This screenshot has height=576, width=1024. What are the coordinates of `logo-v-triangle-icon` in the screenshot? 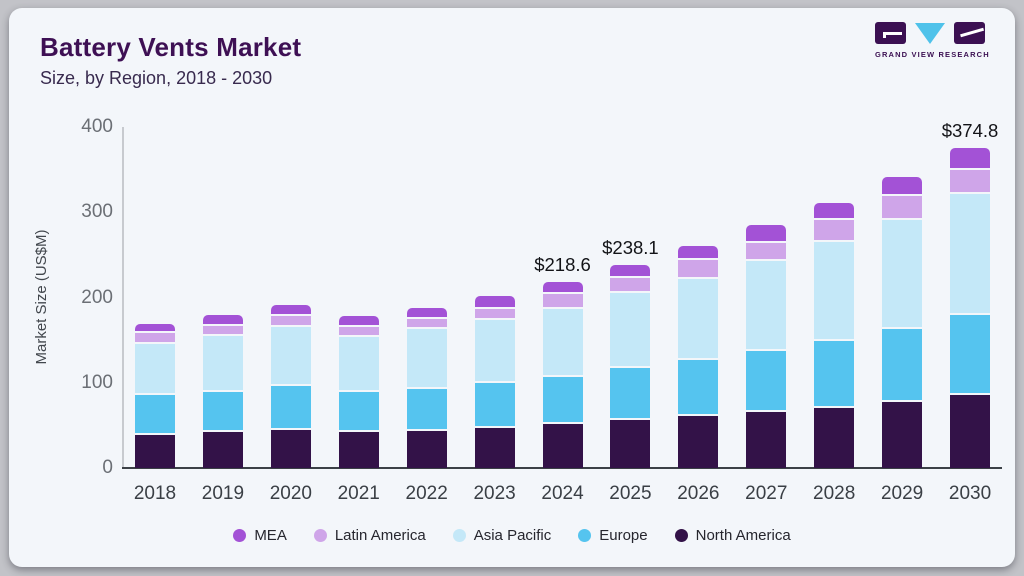 It's located at (930, 33).